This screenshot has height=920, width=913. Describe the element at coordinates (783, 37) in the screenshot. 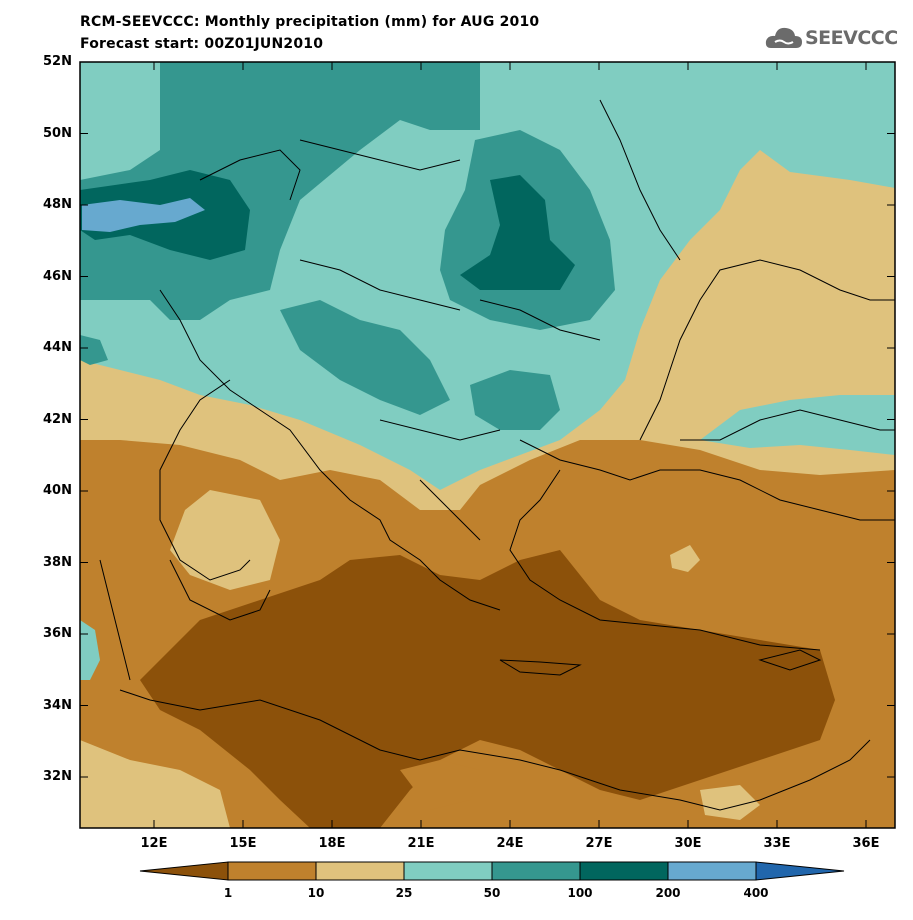

I see `cloud-icon` at that location.